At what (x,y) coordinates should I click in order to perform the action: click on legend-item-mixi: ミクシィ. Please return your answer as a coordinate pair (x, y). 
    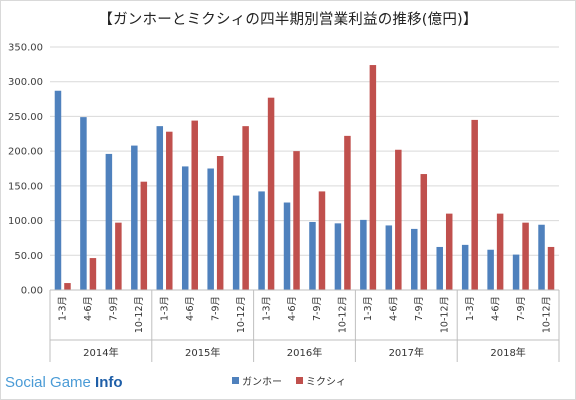
    Looking at the image, I should click on (321, 380).